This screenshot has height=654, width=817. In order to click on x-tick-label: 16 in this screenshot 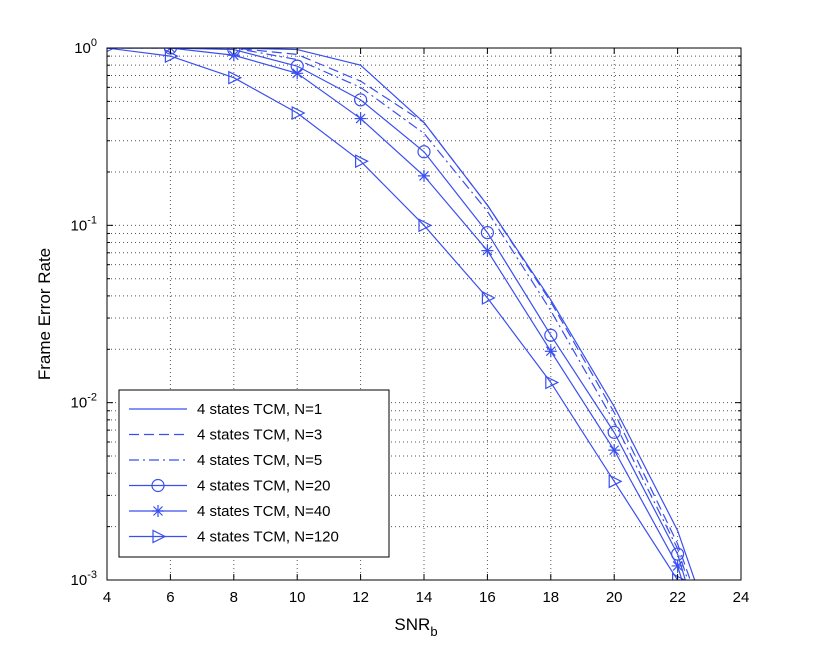, I will do `click(487, 597)`.